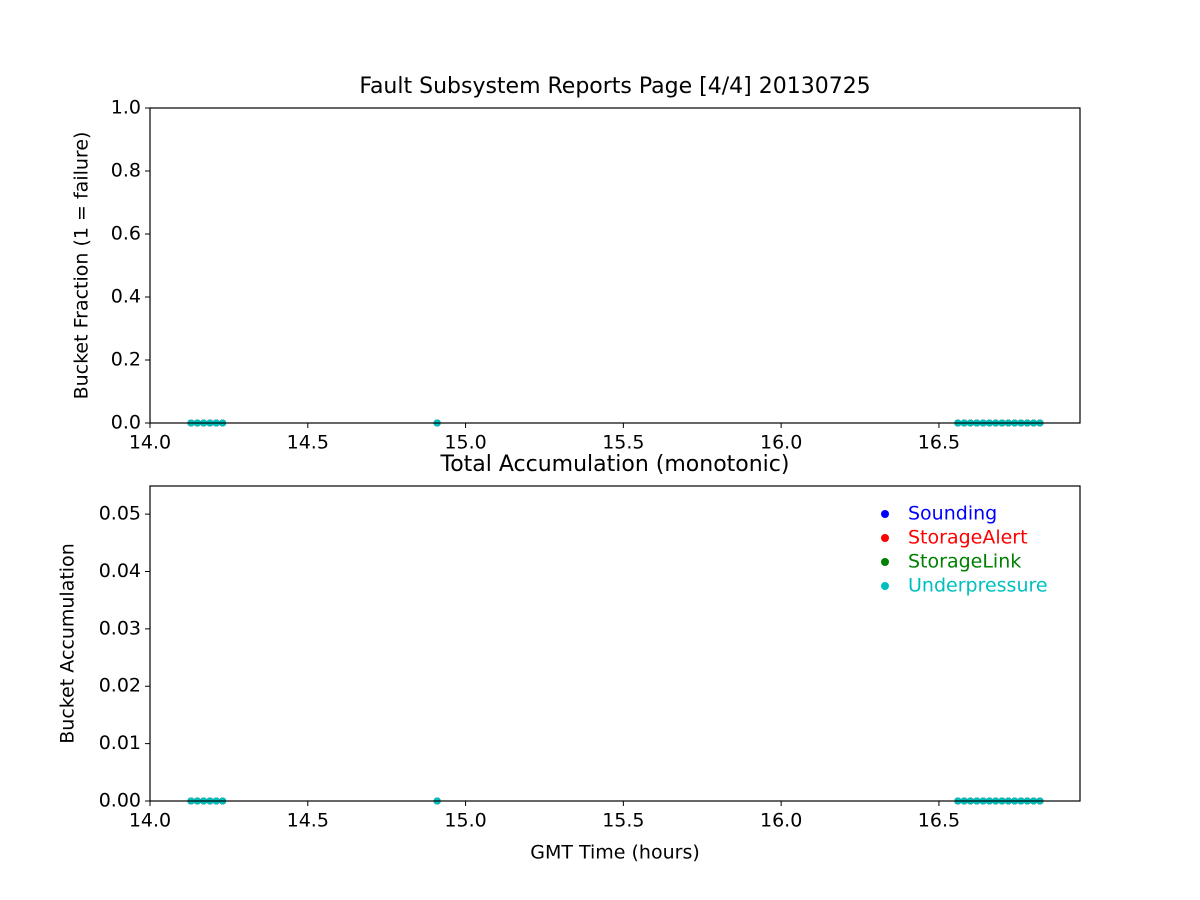 The image size is (1200, 900). Describe the element at coordinates (120, 514) in the screenshot. I see `y-tick-label: 0.05` at that location.